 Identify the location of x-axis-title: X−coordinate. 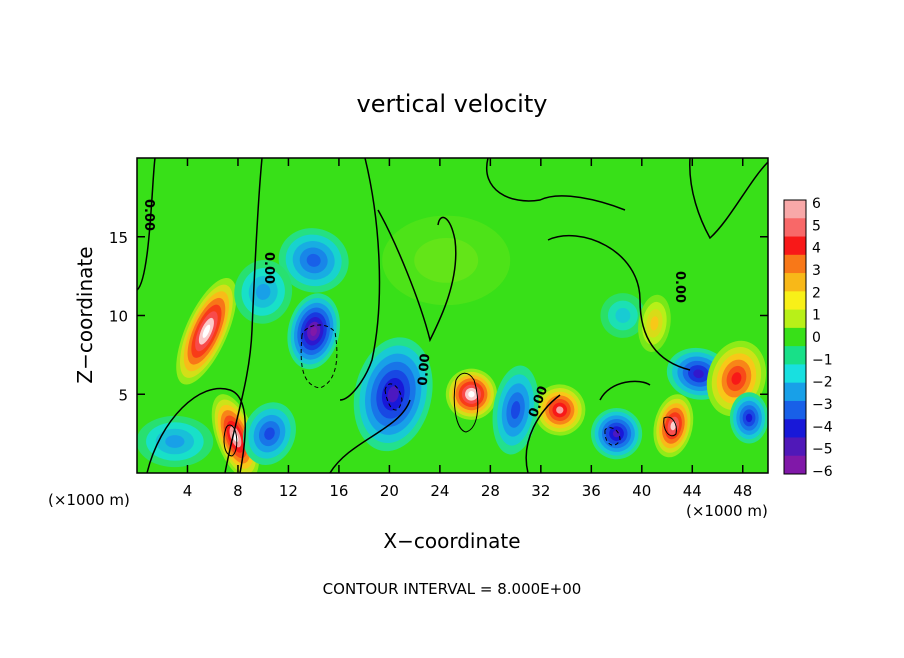
(451, 541).